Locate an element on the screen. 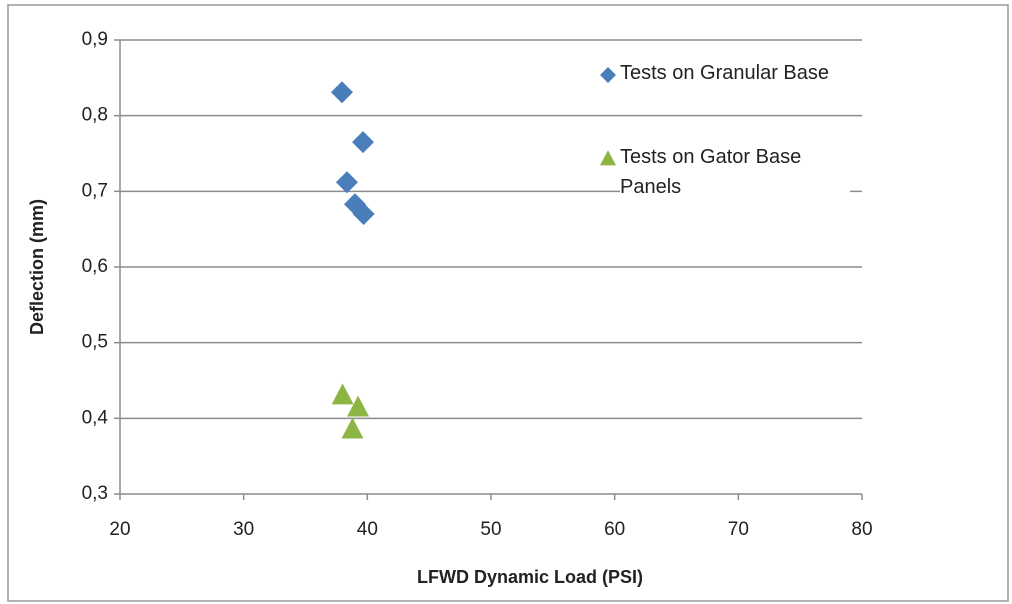  y-tick-label: 0,9 is located at coordinates (95, 39).